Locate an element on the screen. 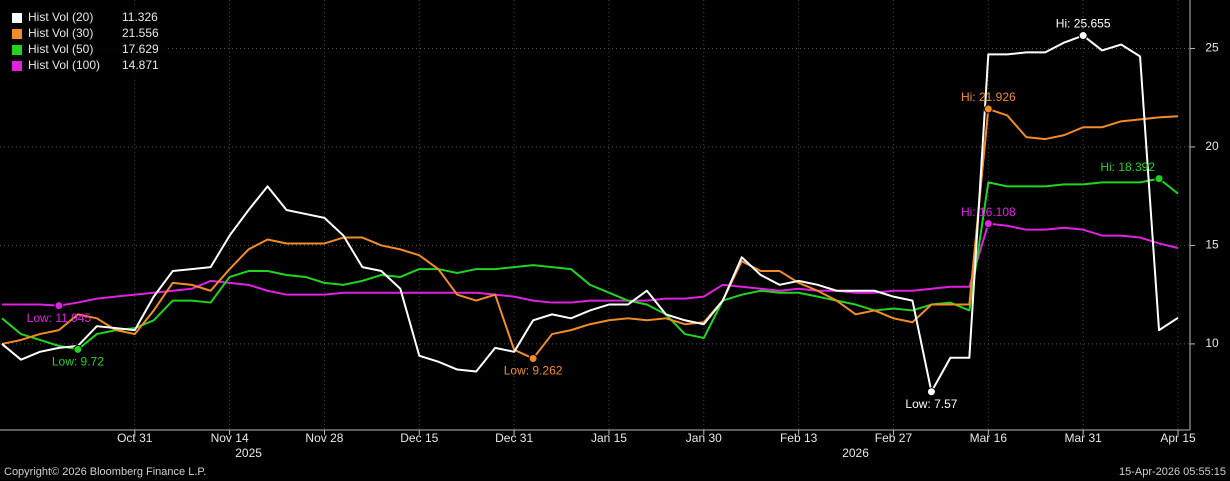  extreme-label: Hi: 25.655 is located at coordinates (1083, 24).